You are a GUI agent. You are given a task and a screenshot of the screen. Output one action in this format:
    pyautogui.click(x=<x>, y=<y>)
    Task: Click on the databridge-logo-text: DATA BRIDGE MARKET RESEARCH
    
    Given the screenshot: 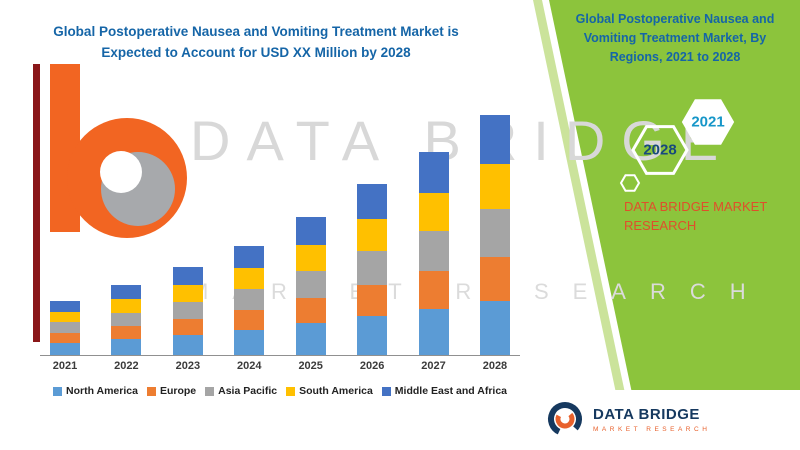 What is the action you would take?
    pyautogui.click(x=651, y=419)
    